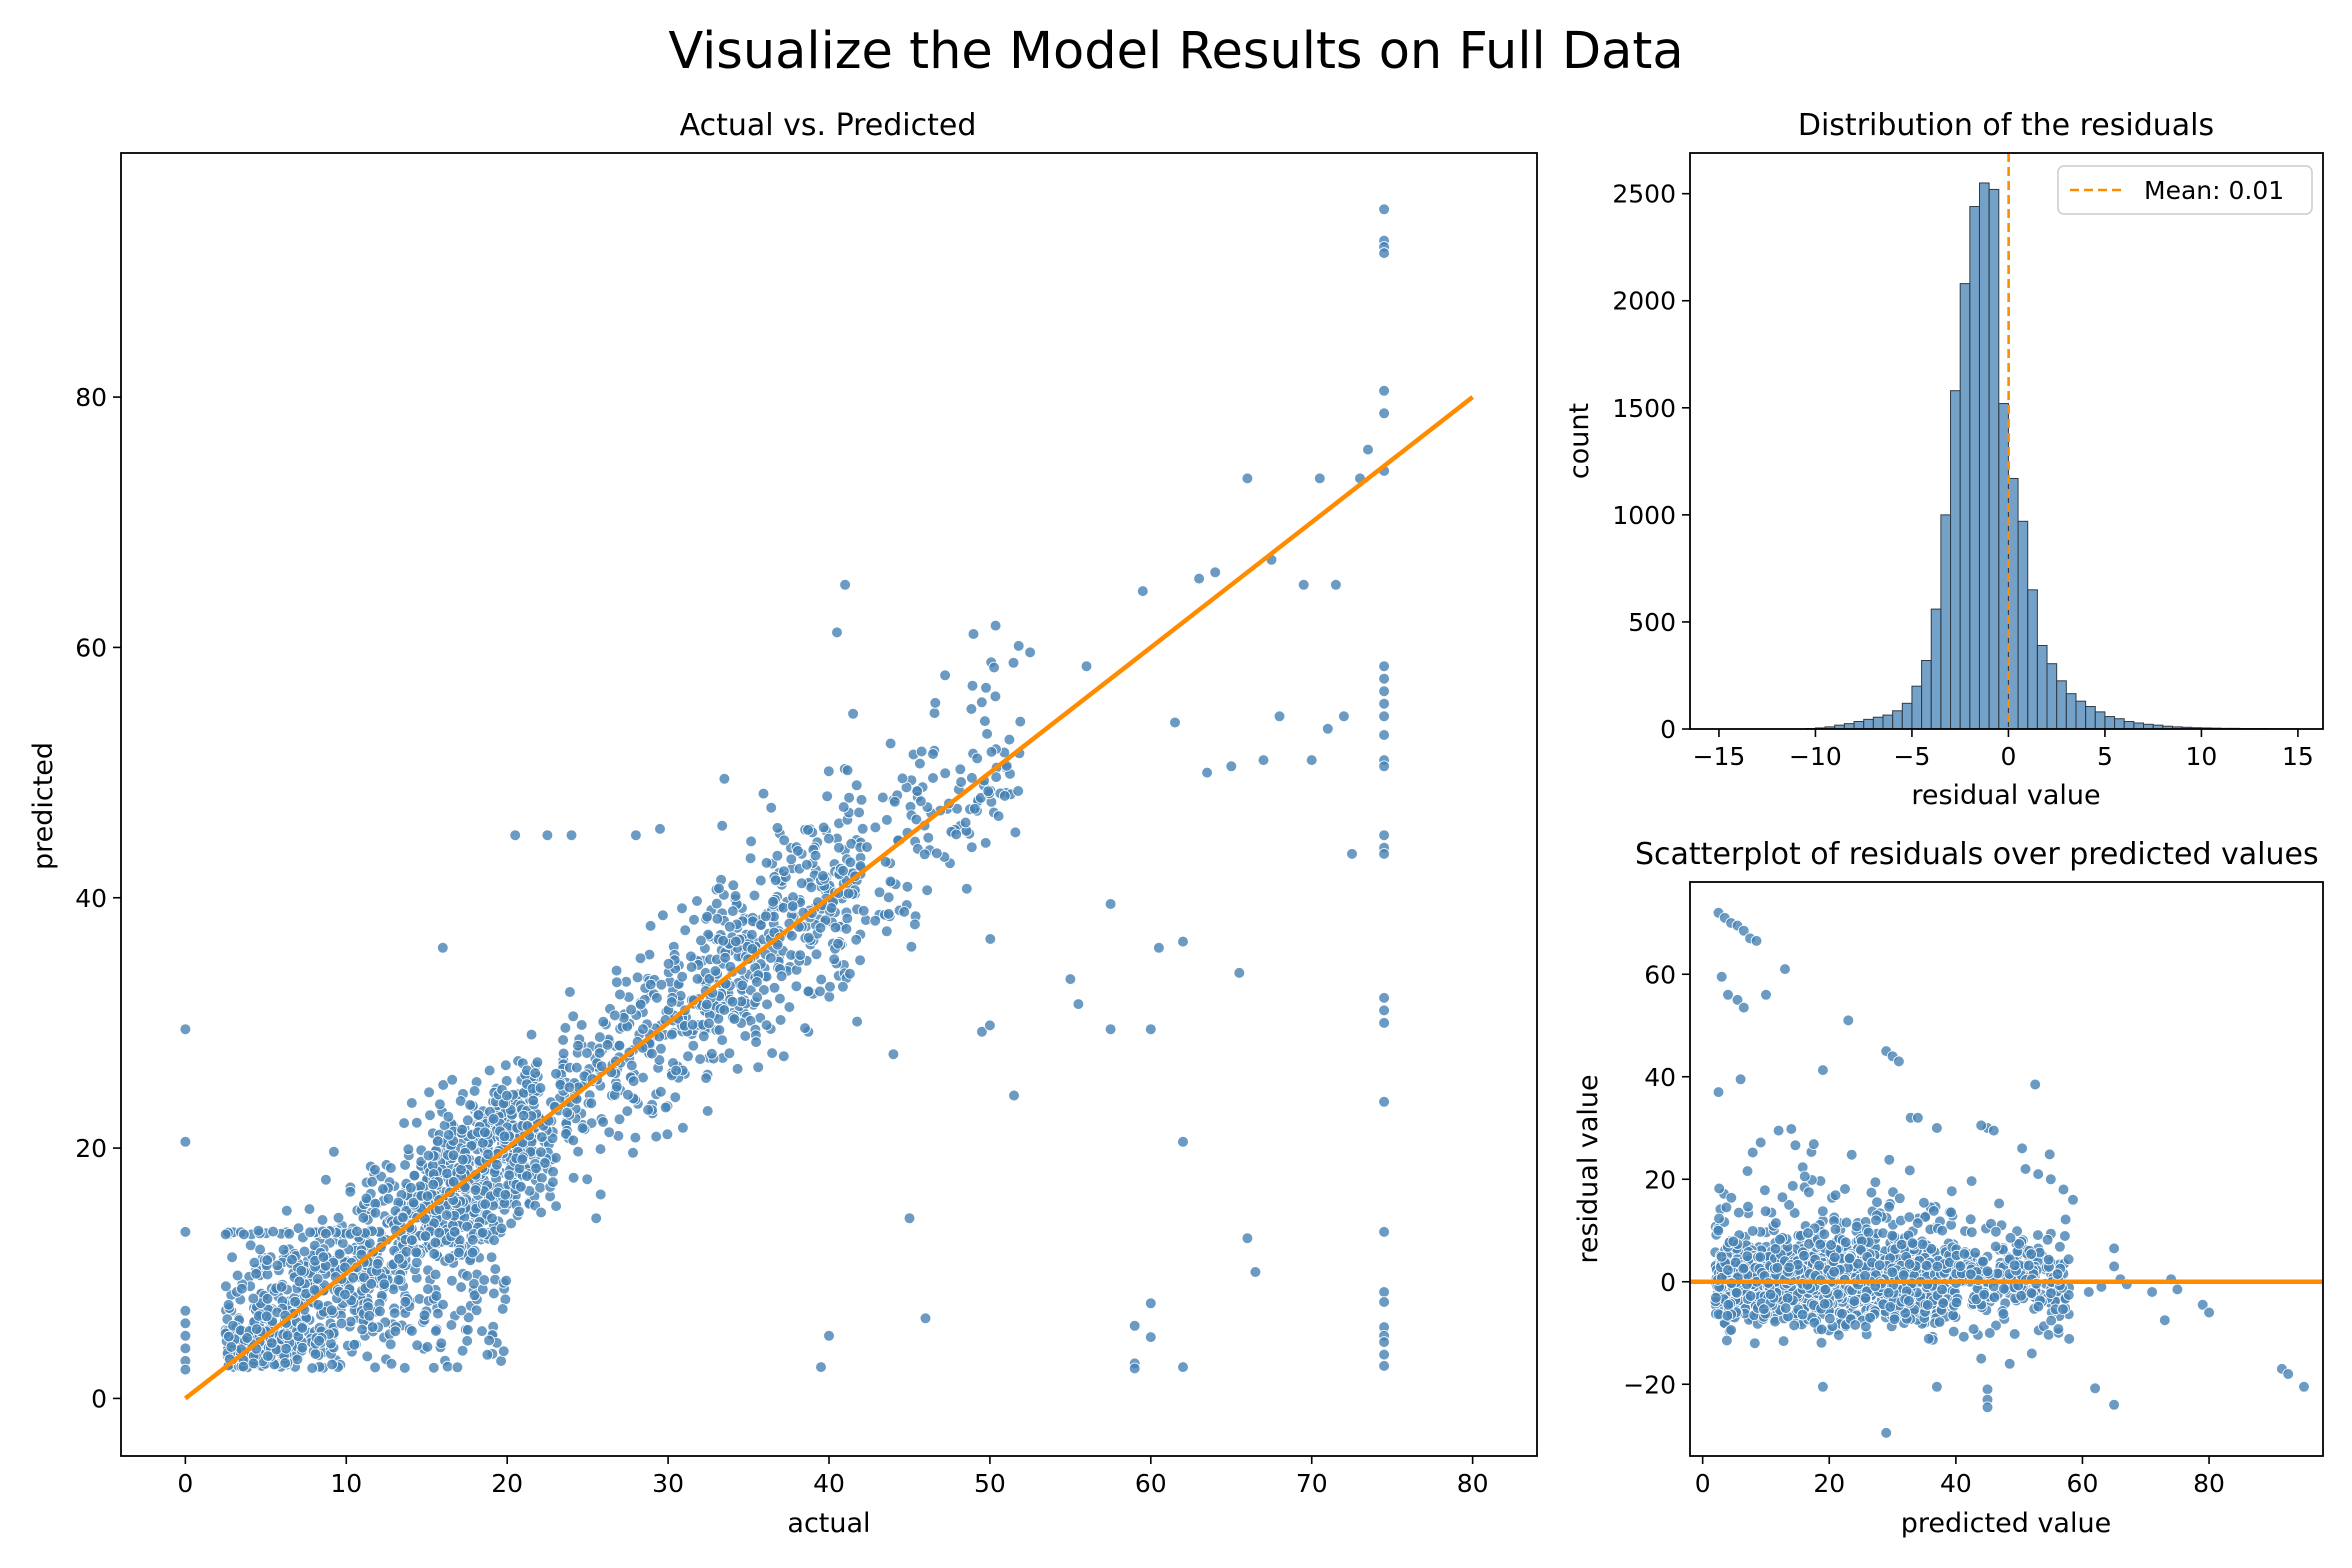 The width and height of the screenshot is (2352, 1568). Describe the element at coordinates (1652, 622) in the screenshot. I see `p2-ytick-label-1: 500` at that location.